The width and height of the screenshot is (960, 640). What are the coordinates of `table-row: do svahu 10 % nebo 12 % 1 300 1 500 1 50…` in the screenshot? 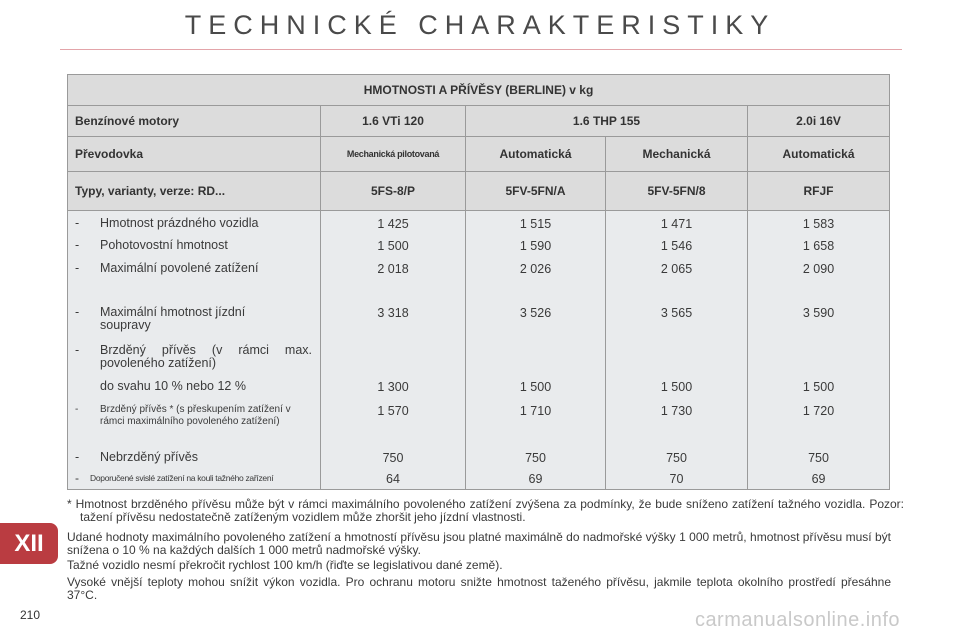 It's located at (479, 388).